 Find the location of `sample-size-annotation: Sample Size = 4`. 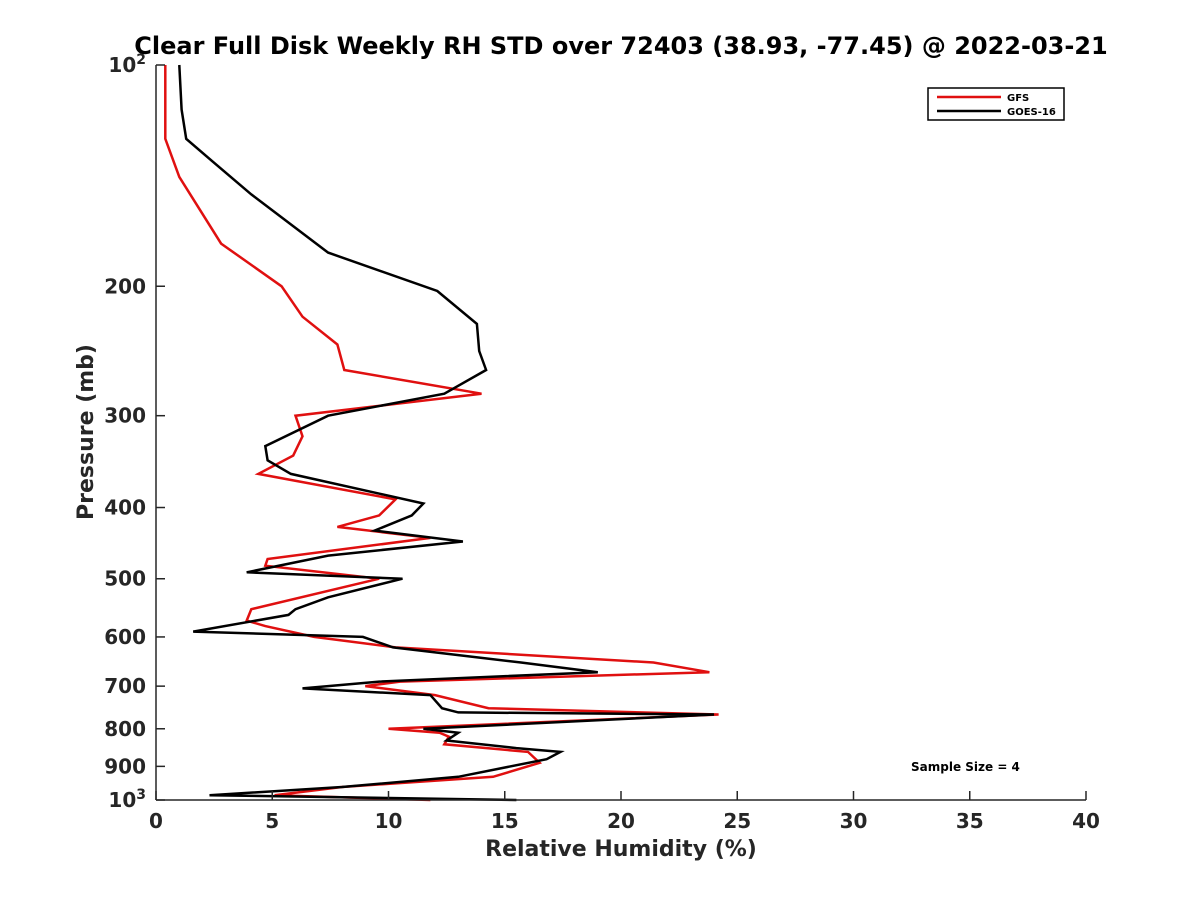

sample-size-annotation: Sample Size = 4 is located at coordinates (965, 767).